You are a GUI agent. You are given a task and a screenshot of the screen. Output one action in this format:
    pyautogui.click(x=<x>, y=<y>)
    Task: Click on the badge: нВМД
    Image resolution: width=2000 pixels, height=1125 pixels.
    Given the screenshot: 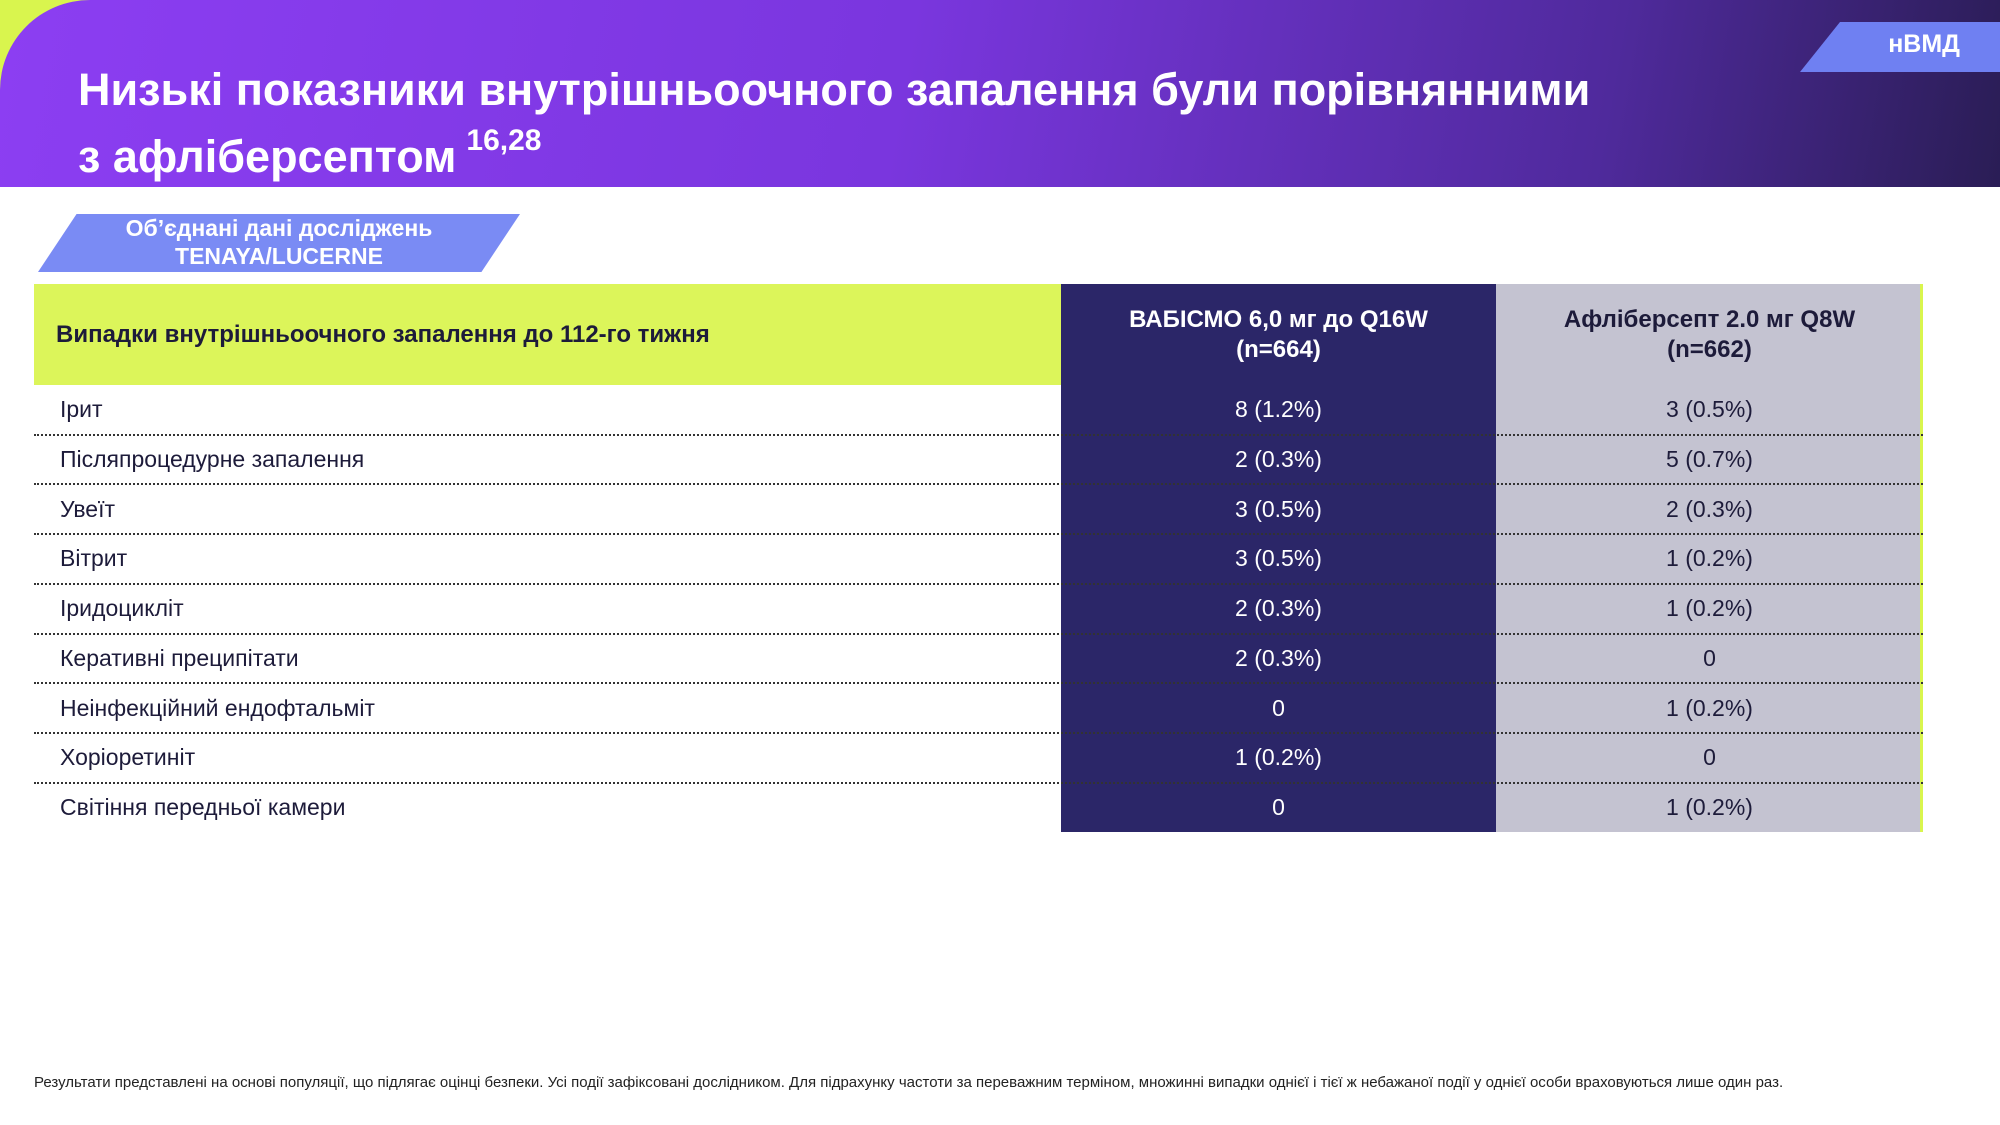 What is the action you would take?
    pyautogui.click(x=1900, y=47)
    